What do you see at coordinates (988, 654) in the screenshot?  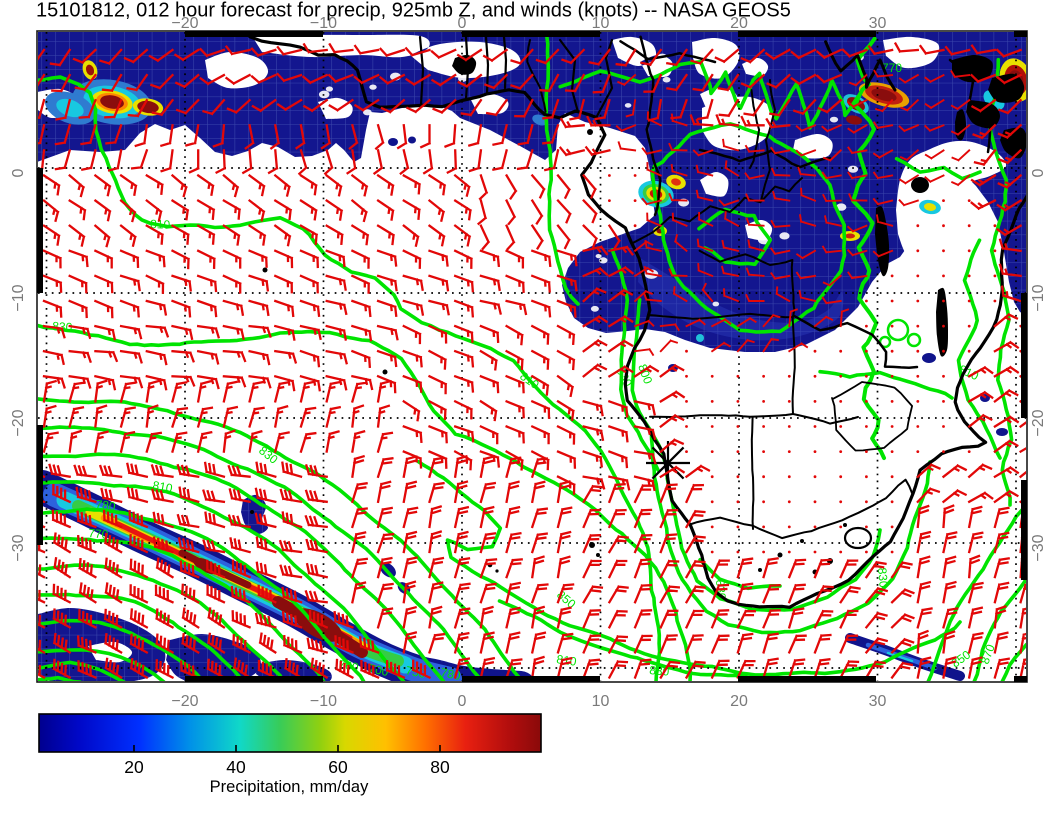 I see `svg-text: 870` at bounding box center [988, 654].